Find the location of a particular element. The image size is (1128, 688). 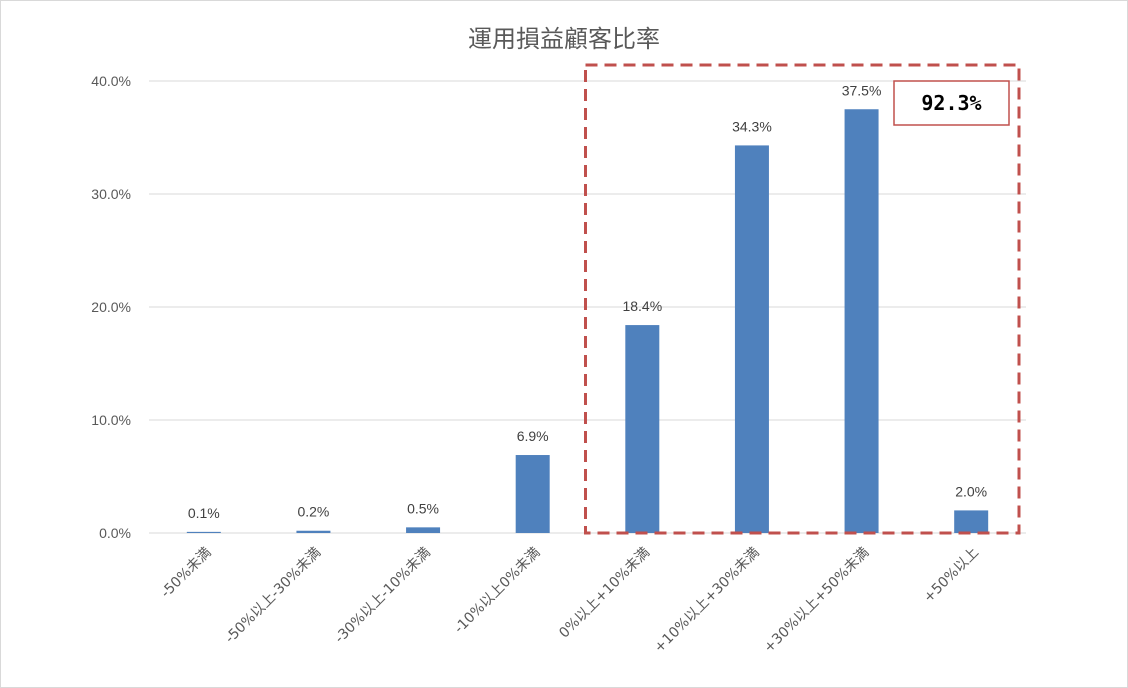

x-category-label: +50%以上 is located at coordinates (951, 575).